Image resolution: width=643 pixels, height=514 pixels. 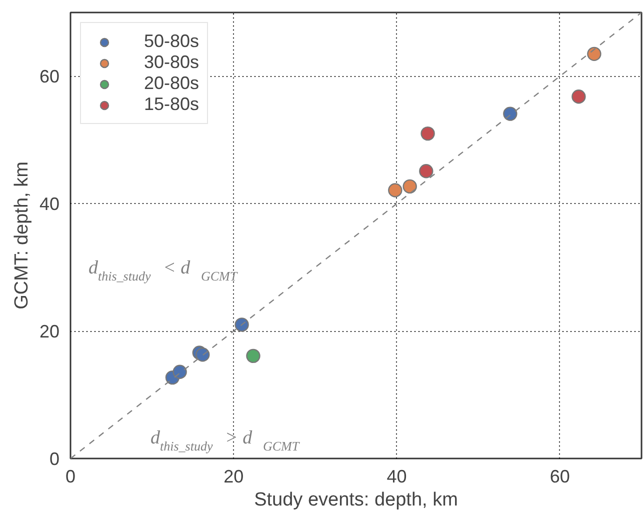 I want to click on x-tick-label: 40, so click(x=396, y=476).